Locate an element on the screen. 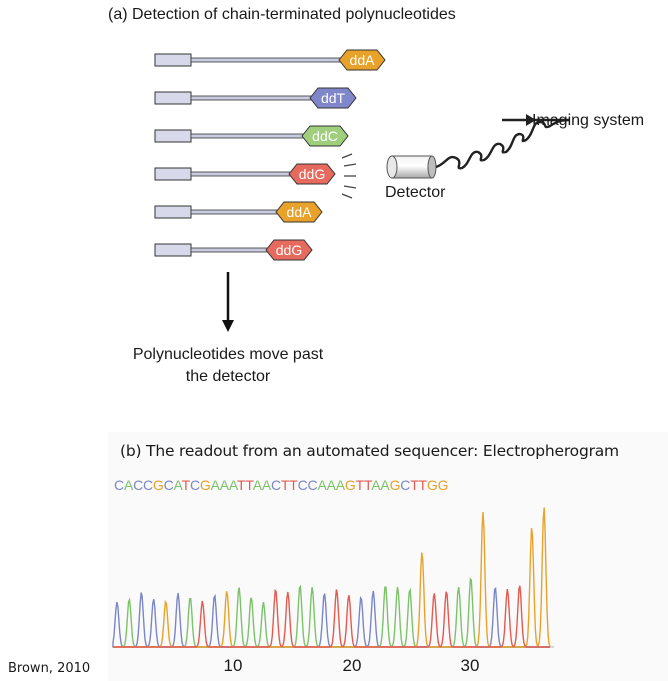  signal-dashes is located at coordinates (349, 176).